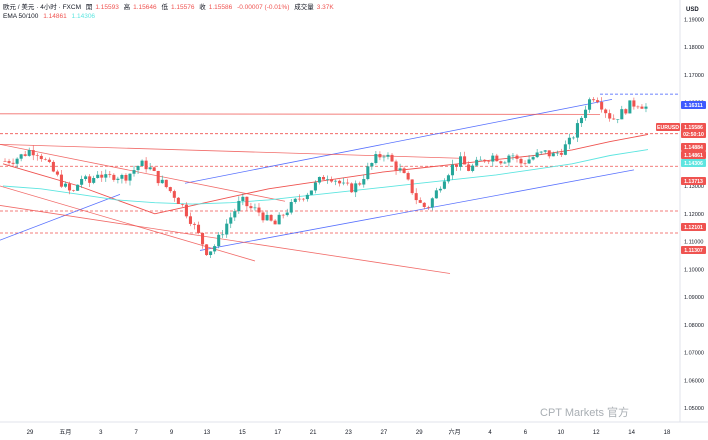 Image resolution: width=708 pixels, height=440 pixels. Describe the element at coordinates (65, 432) in the screenshot. I see `x-tick-label: 五月` at that location.